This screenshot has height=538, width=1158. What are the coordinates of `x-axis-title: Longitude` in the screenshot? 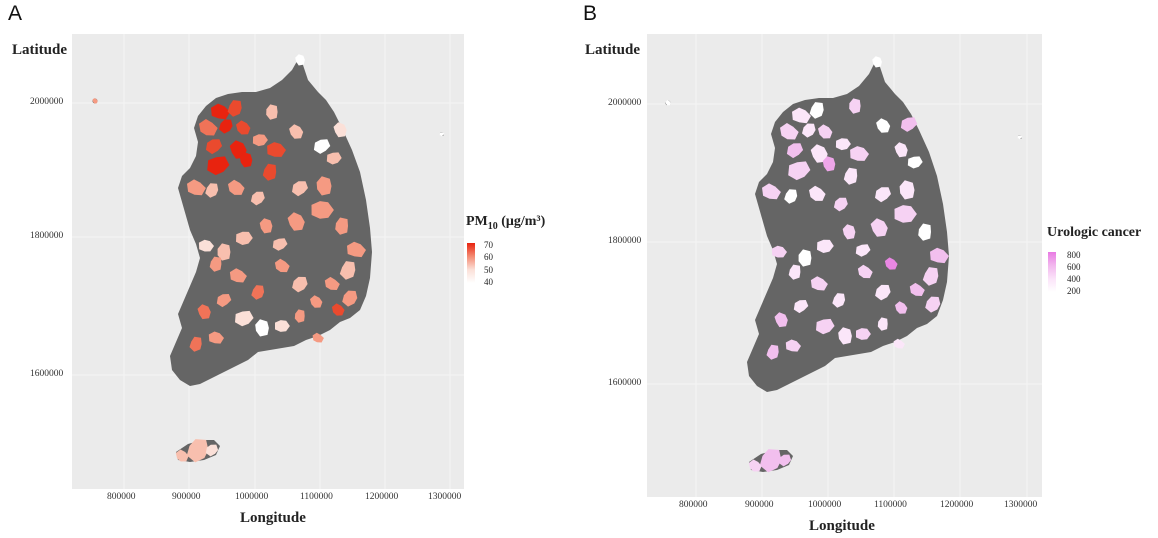 It's located at (842, 526).